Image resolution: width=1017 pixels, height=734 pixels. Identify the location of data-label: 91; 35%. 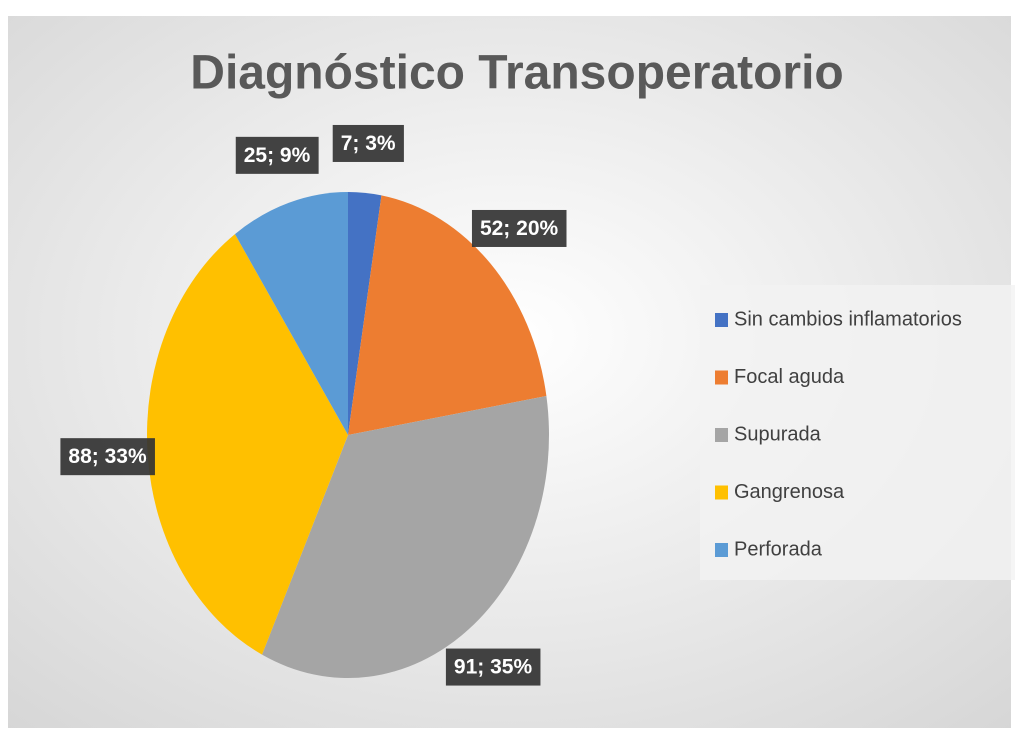
(493, 667).